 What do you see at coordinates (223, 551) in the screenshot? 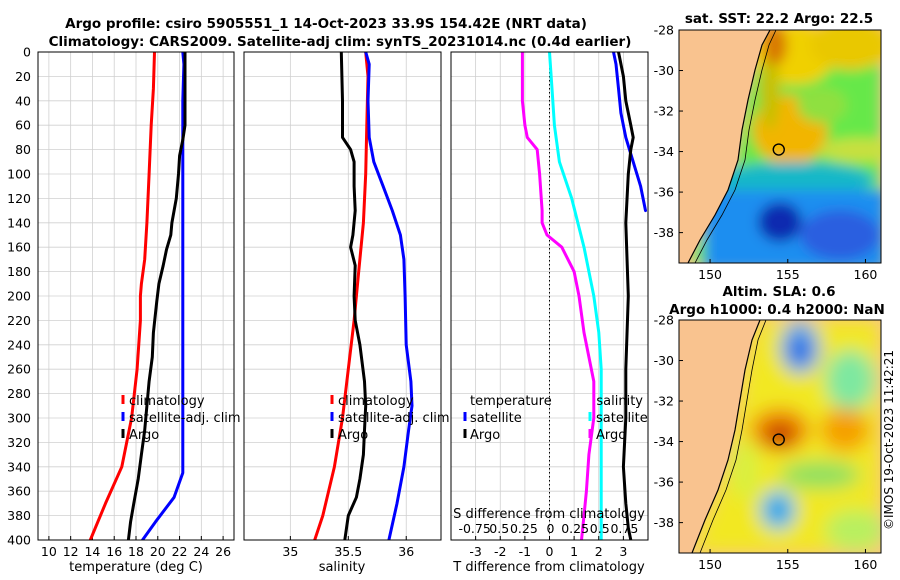
I see `x-tick-label: 26` at bounding box center [223, 551].